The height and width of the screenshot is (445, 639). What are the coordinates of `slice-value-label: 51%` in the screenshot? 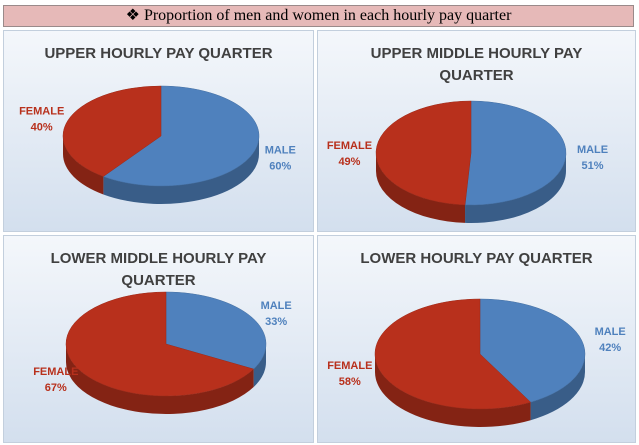 It's located at (593, 166).